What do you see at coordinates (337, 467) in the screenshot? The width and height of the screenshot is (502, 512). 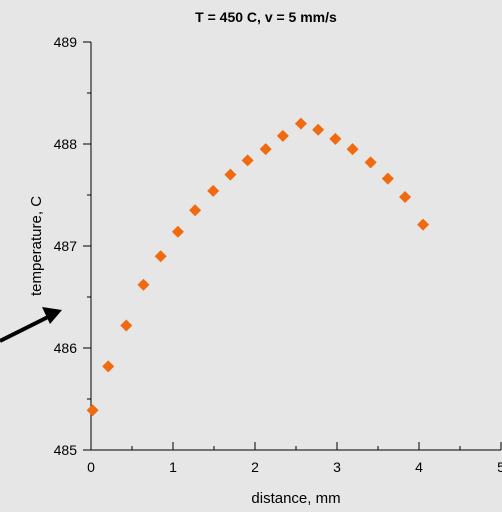 I see `x-tick-label: 3` at bounding box center [337, 467].